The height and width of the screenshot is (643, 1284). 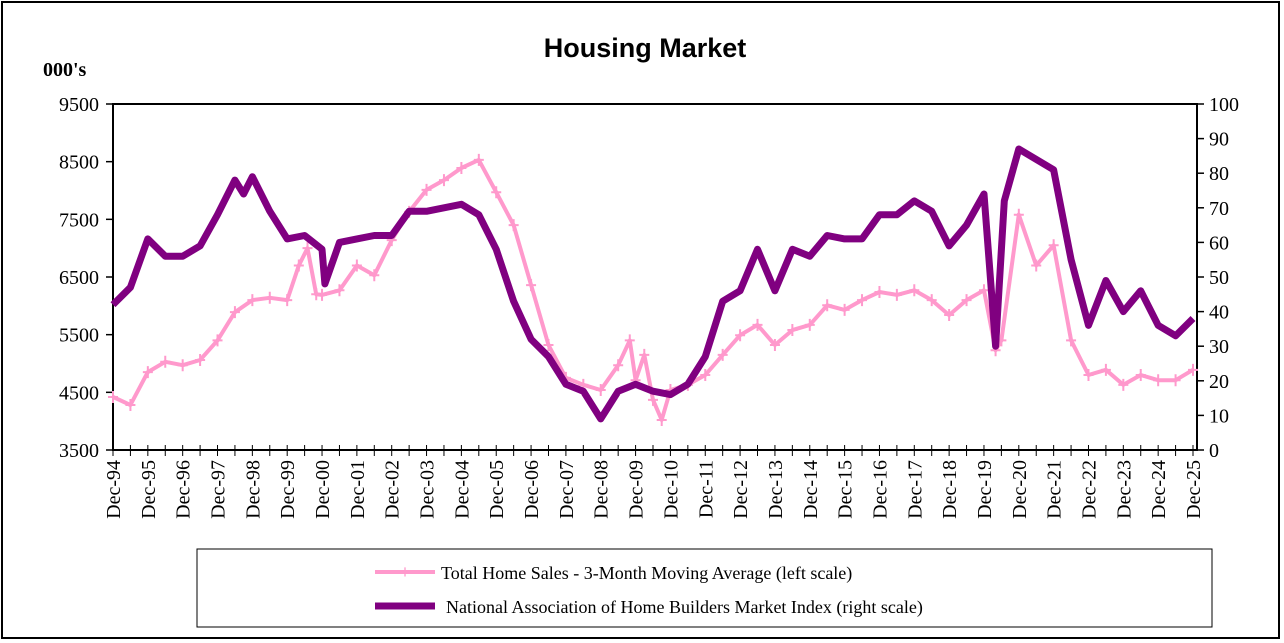 What do you see at coordinates (65, 70) in the screenshot?
I see `left-axis-unit-label: 000's` at bounding box center [65, 70].